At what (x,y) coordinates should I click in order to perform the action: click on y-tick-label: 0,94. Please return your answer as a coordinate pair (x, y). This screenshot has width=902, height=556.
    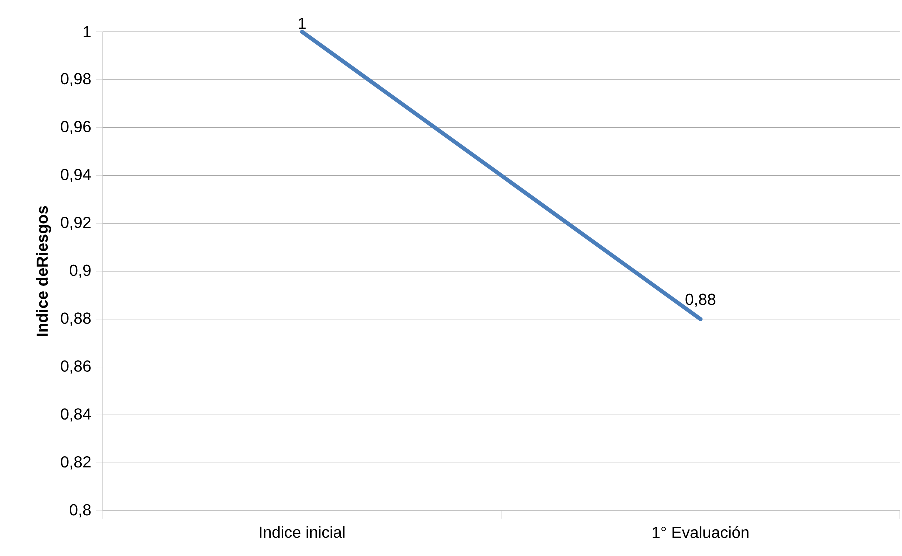
    Looking at the image, I should click on (76, 175).